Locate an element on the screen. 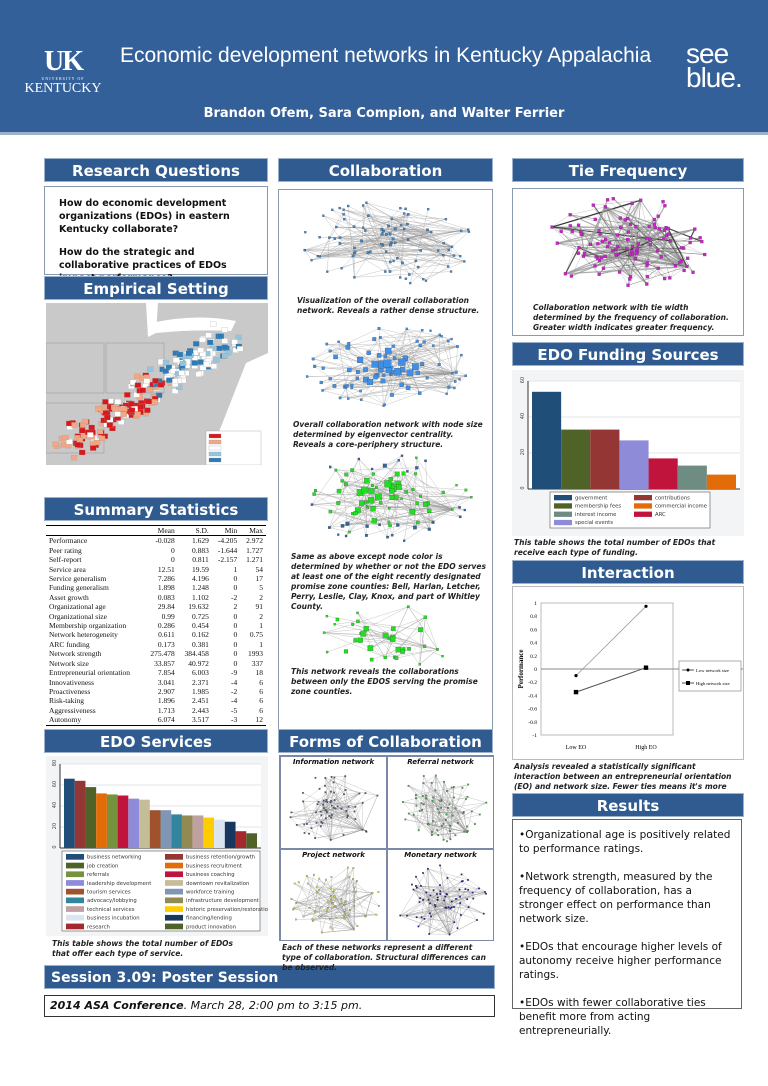 Image resolution: width=768 pixels, height=1086 pixels. information-network-label: Information network is located at coordinates (333, 762).